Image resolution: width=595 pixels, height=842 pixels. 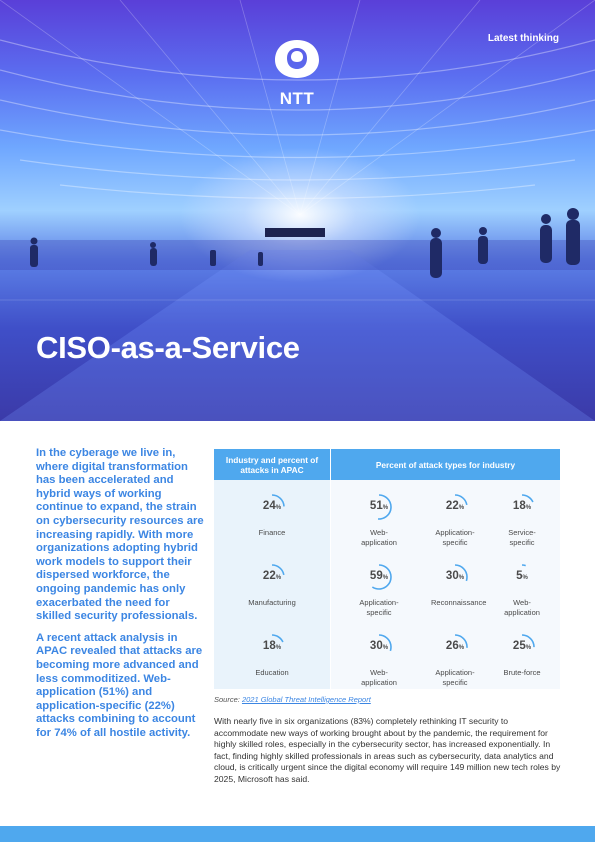 I want to click on stat-label: Manufacturing, so click(x=272, y=602).